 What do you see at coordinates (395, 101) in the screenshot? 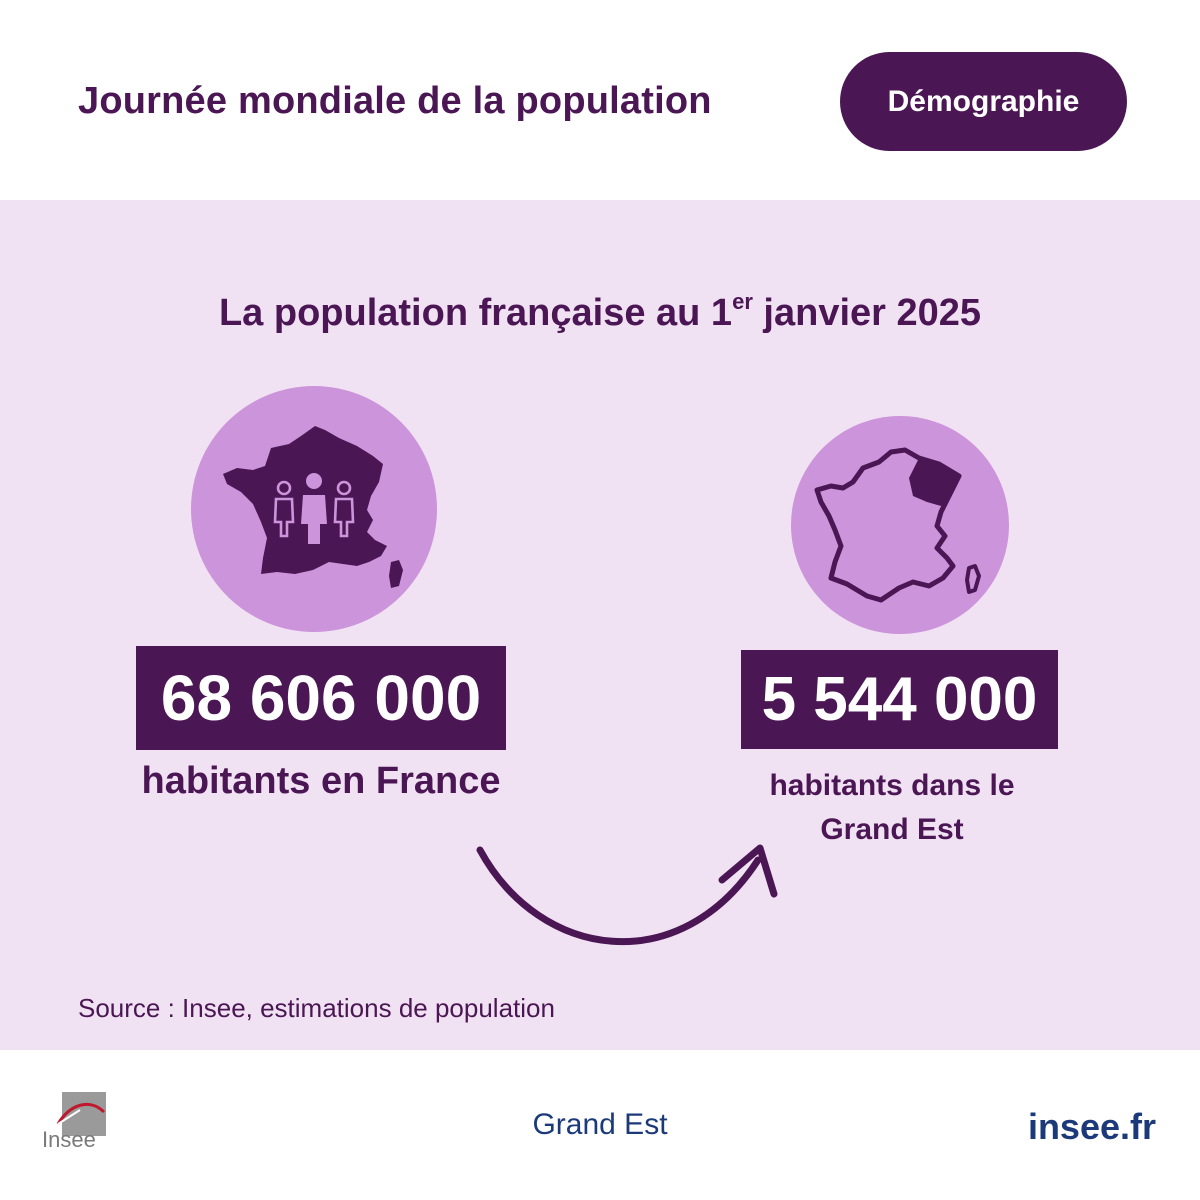
I see `page-title: Journée mondiale de la population` at bounding box center [395, 101].